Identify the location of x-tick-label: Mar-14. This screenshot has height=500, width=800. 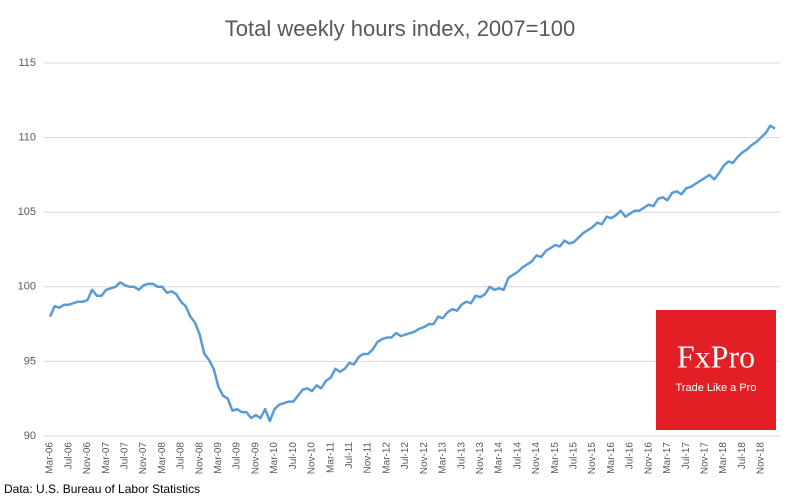
(499, 458).